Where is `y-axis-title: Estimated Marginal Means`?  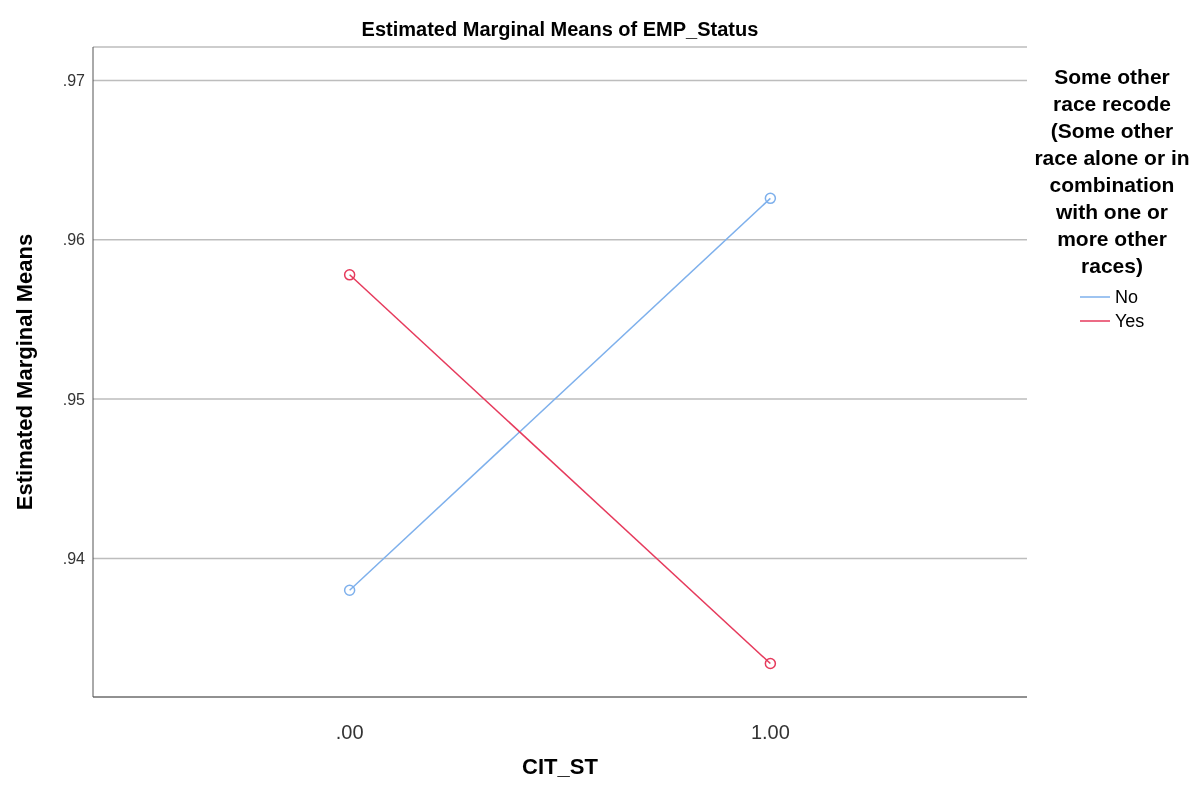
y-axis-title: Estimated Marginal Means is located at coordinates (24, 372).